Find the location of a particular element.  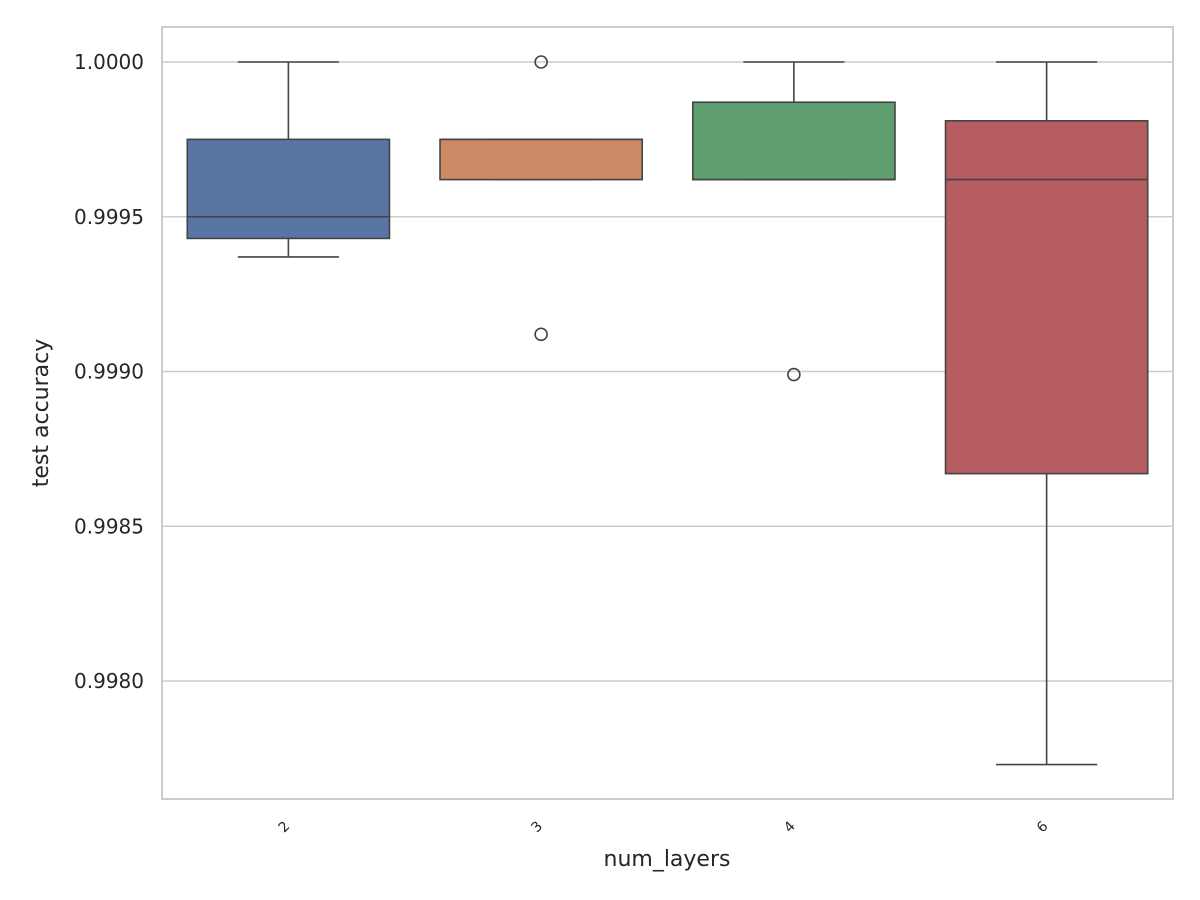

y-tick-label: 0.9995 is located at coordinates (109, 217).